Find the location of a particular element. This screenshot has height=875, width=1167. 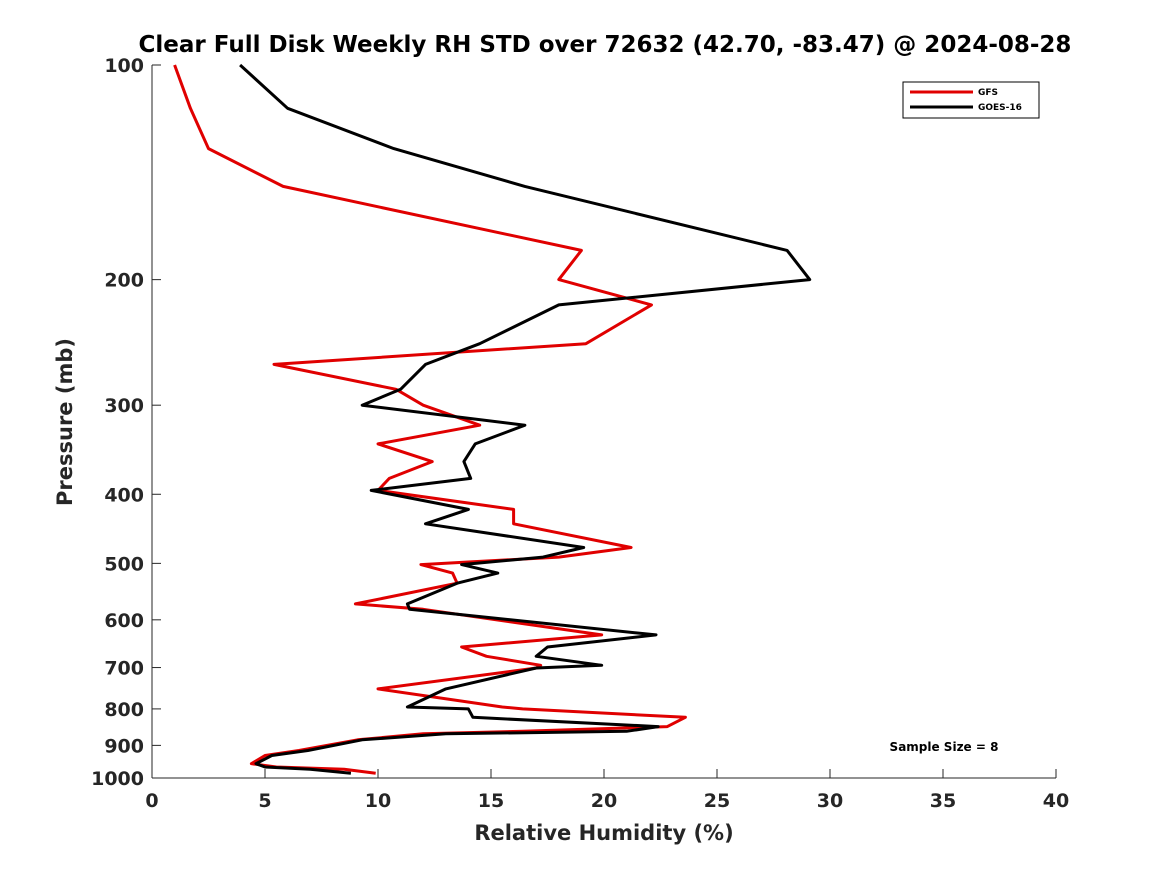

legend: GFS GOES-16 is located at coordinates (971, 100).